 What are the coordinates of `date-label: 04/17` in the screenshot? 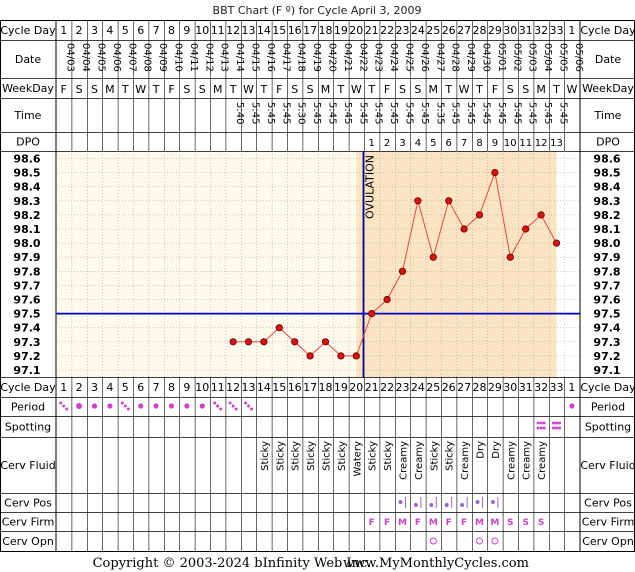 It's located at (285, 57).